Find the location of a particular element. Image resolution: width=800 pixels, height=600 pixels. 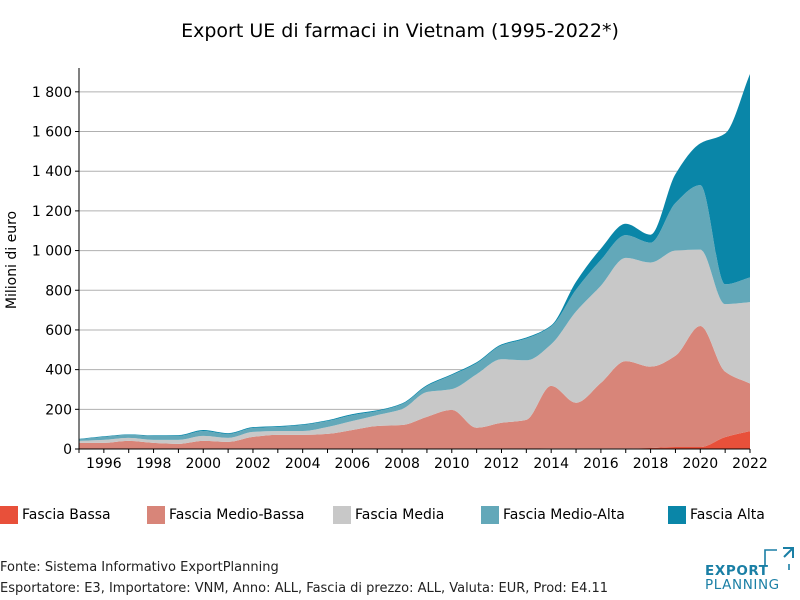

legend-label: Fascia Alta is located at coordinates (727, 515).